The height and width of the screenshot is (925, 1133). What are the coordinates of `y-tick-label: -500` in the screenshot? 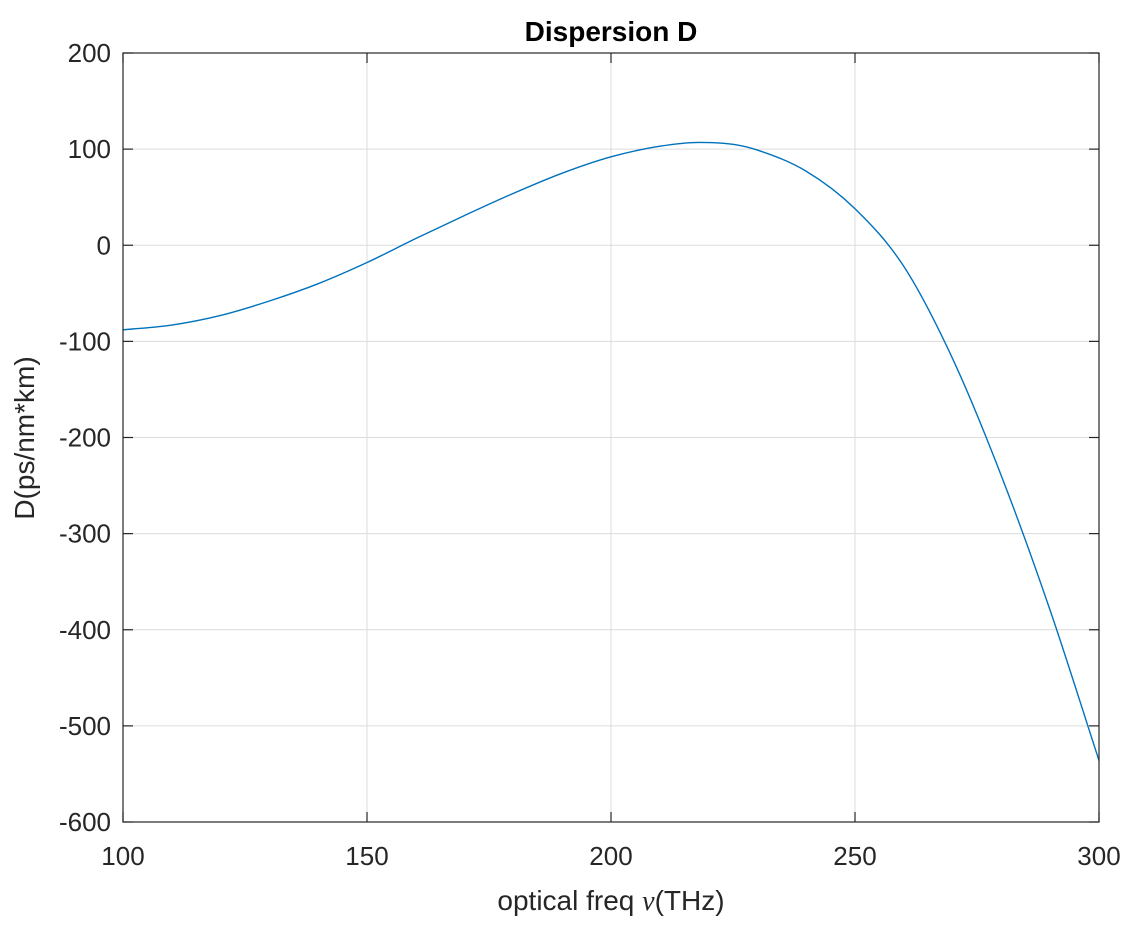 It's located at (85, 726).